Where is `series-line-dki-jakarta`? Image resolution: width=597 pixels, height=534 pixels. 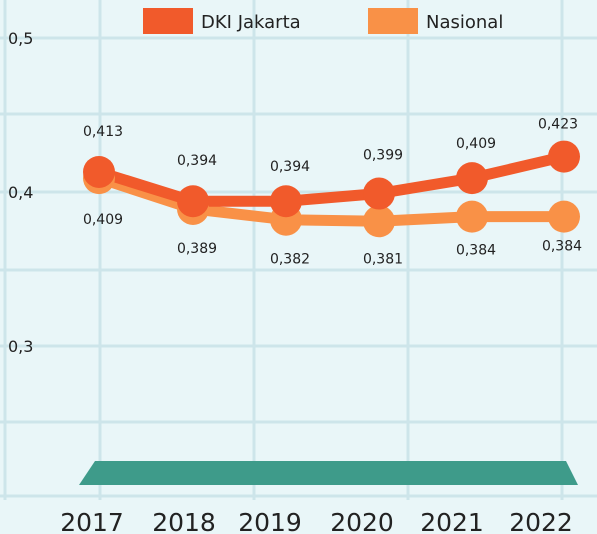 series-line-dki-jakarta is located at coordinates (331, 179).